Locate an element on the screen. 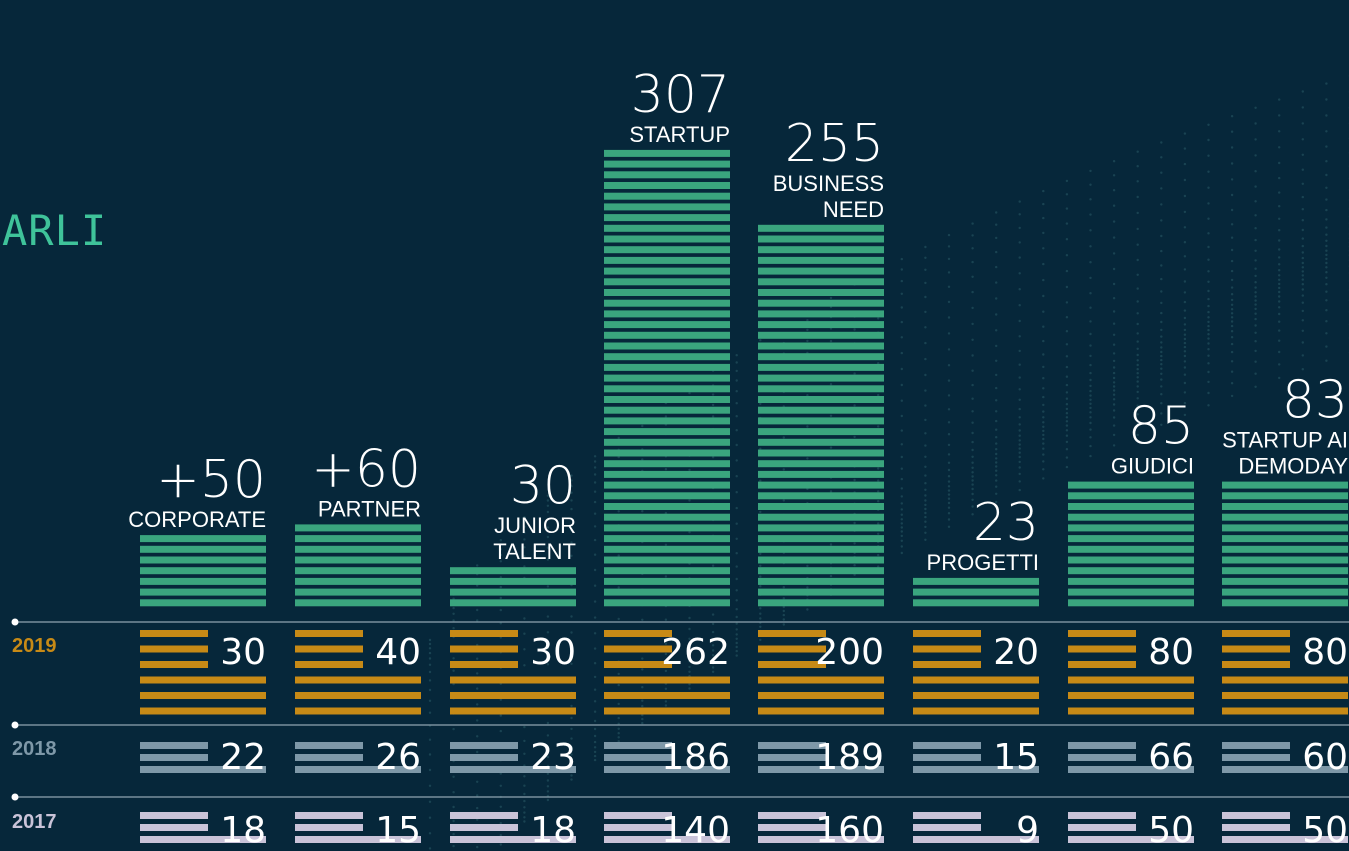 Image resolution: width=1349 pixels, height=851 pixels. category-total-value: +50 is located at coordinates (211, 480).